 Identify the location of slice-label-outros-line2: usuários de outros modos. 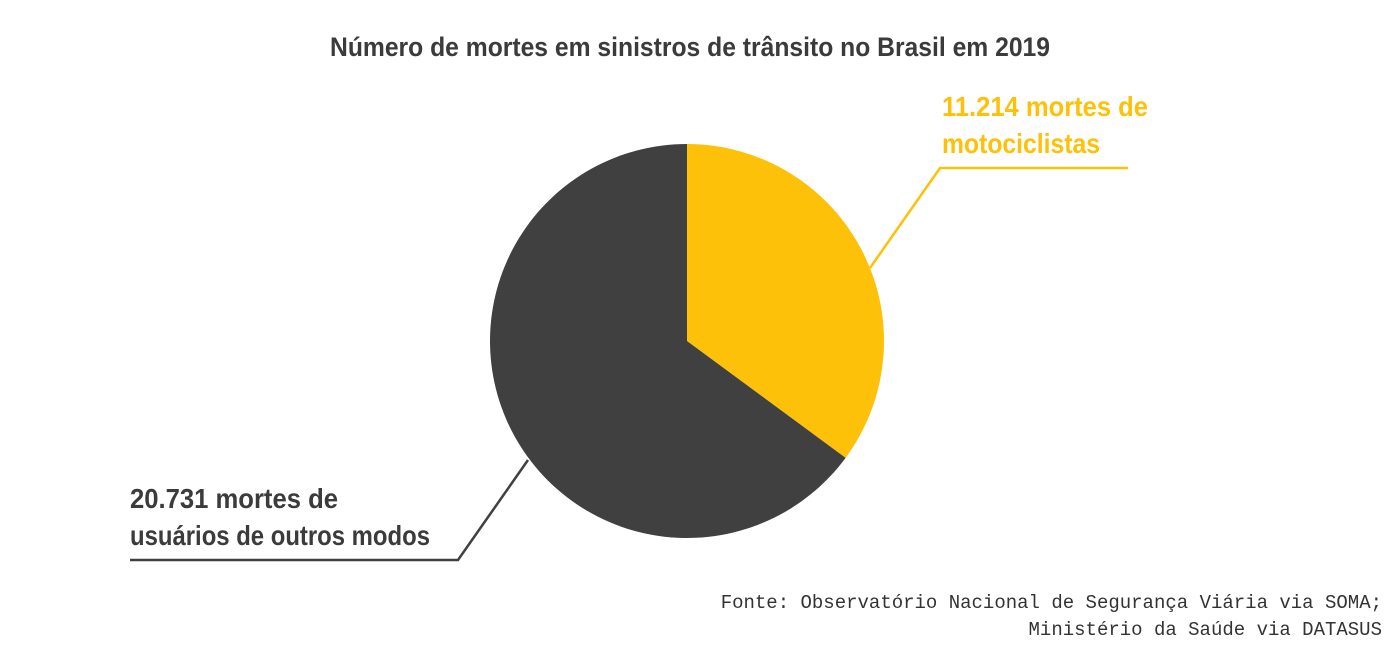
(280, 535).